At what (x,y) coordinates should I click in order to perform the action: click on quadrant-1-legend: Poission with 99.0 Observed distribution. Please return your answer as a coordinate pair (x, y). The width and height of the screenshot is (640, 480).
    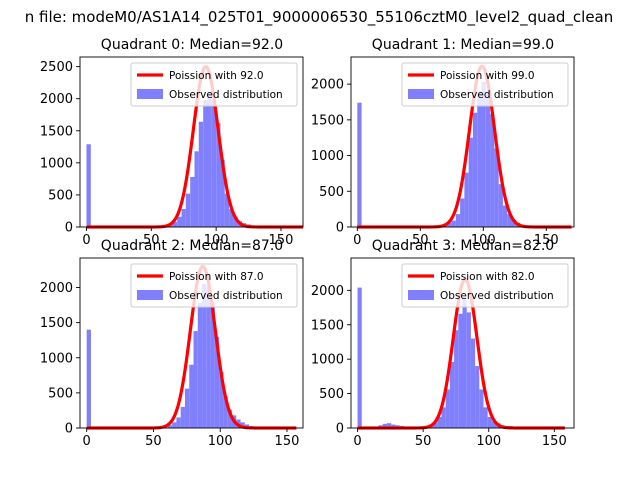
    Looking at the image, I should click on (485, 84).